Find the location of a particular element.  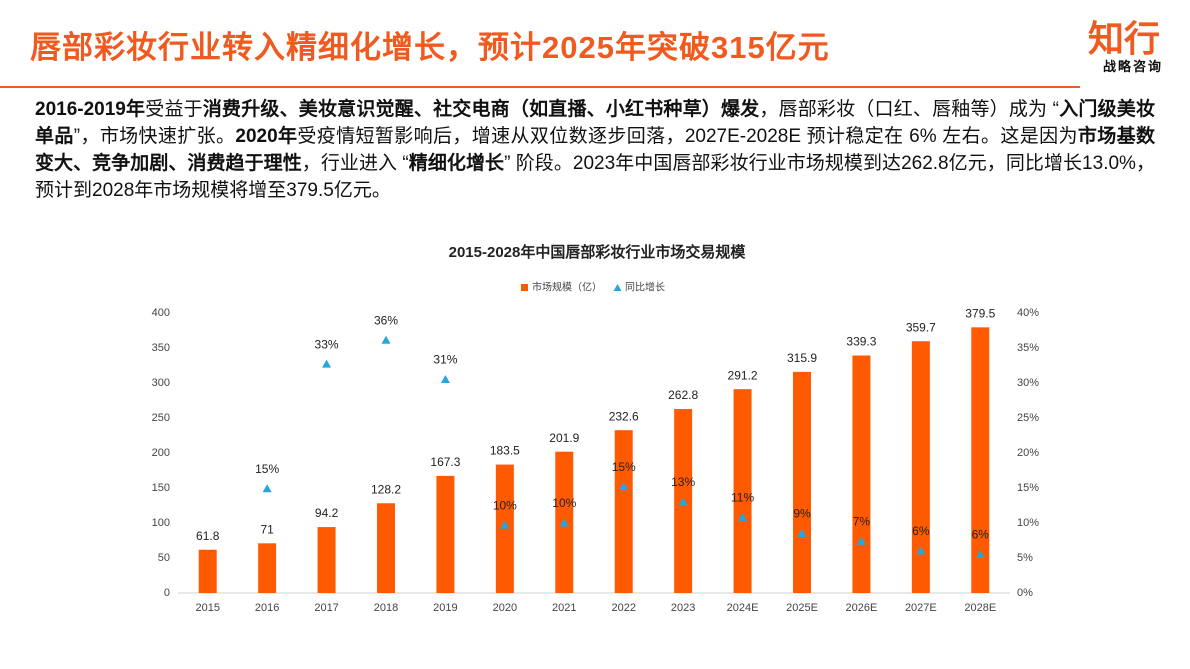

bar-value-label: 71 is located at coordinates (267, 529).